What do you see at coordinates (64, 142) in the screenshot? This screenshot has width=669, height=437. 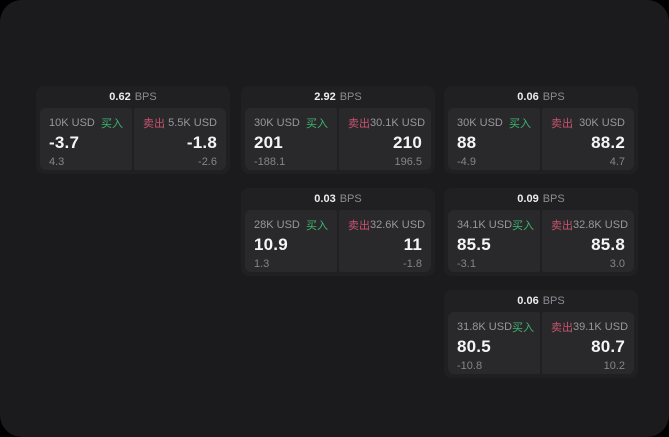 I see `buy-price: -3.7` at bounding box center [64, 142].